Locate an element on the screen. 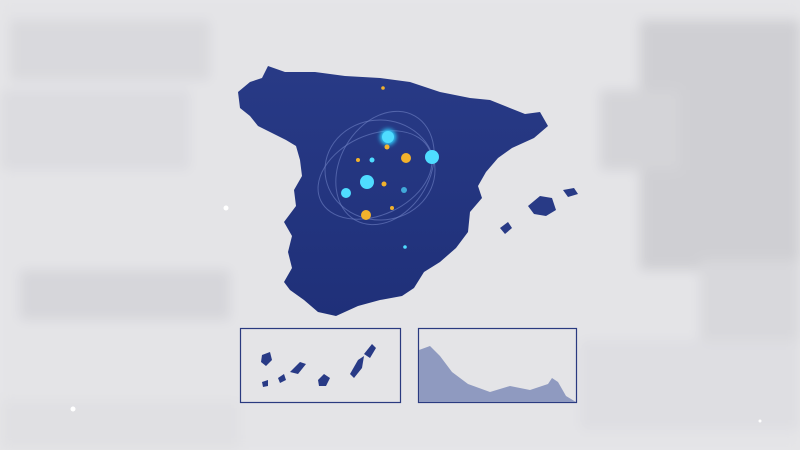  glow-dots is located at coordinates (390, 167).